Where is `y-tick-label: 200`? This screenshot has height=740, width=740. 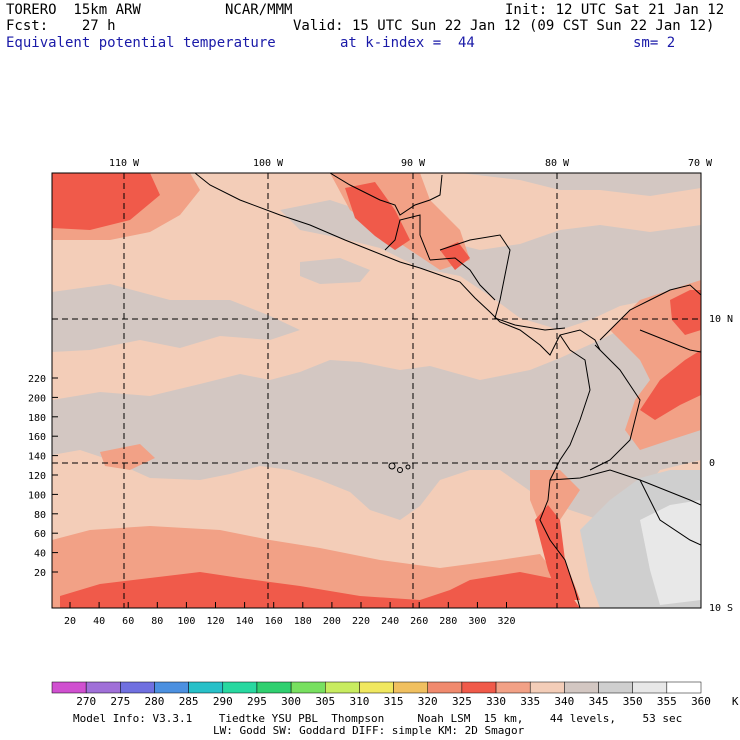
y-tick-label: 200 is located at coordinates (37, 398).